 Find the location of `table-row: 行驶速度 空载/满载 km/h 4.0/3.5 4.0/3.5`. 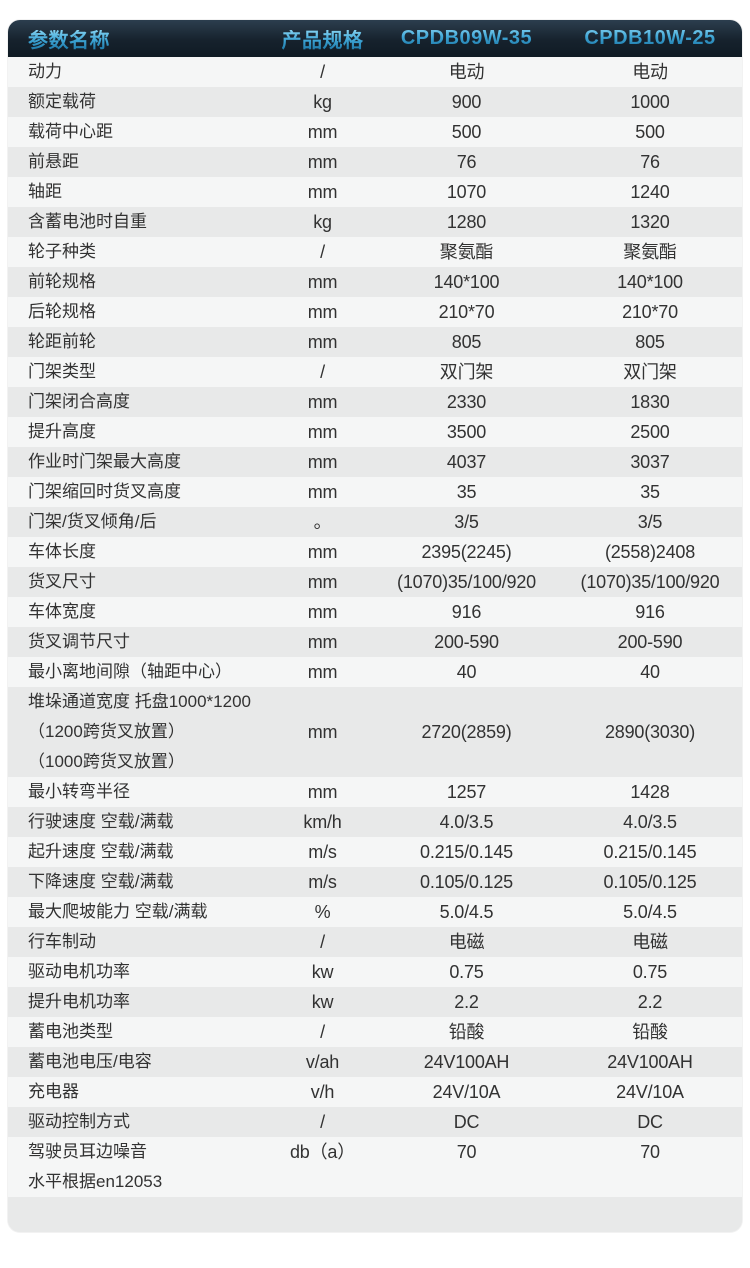

table-row: 行驶速度 空载/满载 km/h 4.0/3.5 4.0/3.5 is located at coordinates (375, 822).